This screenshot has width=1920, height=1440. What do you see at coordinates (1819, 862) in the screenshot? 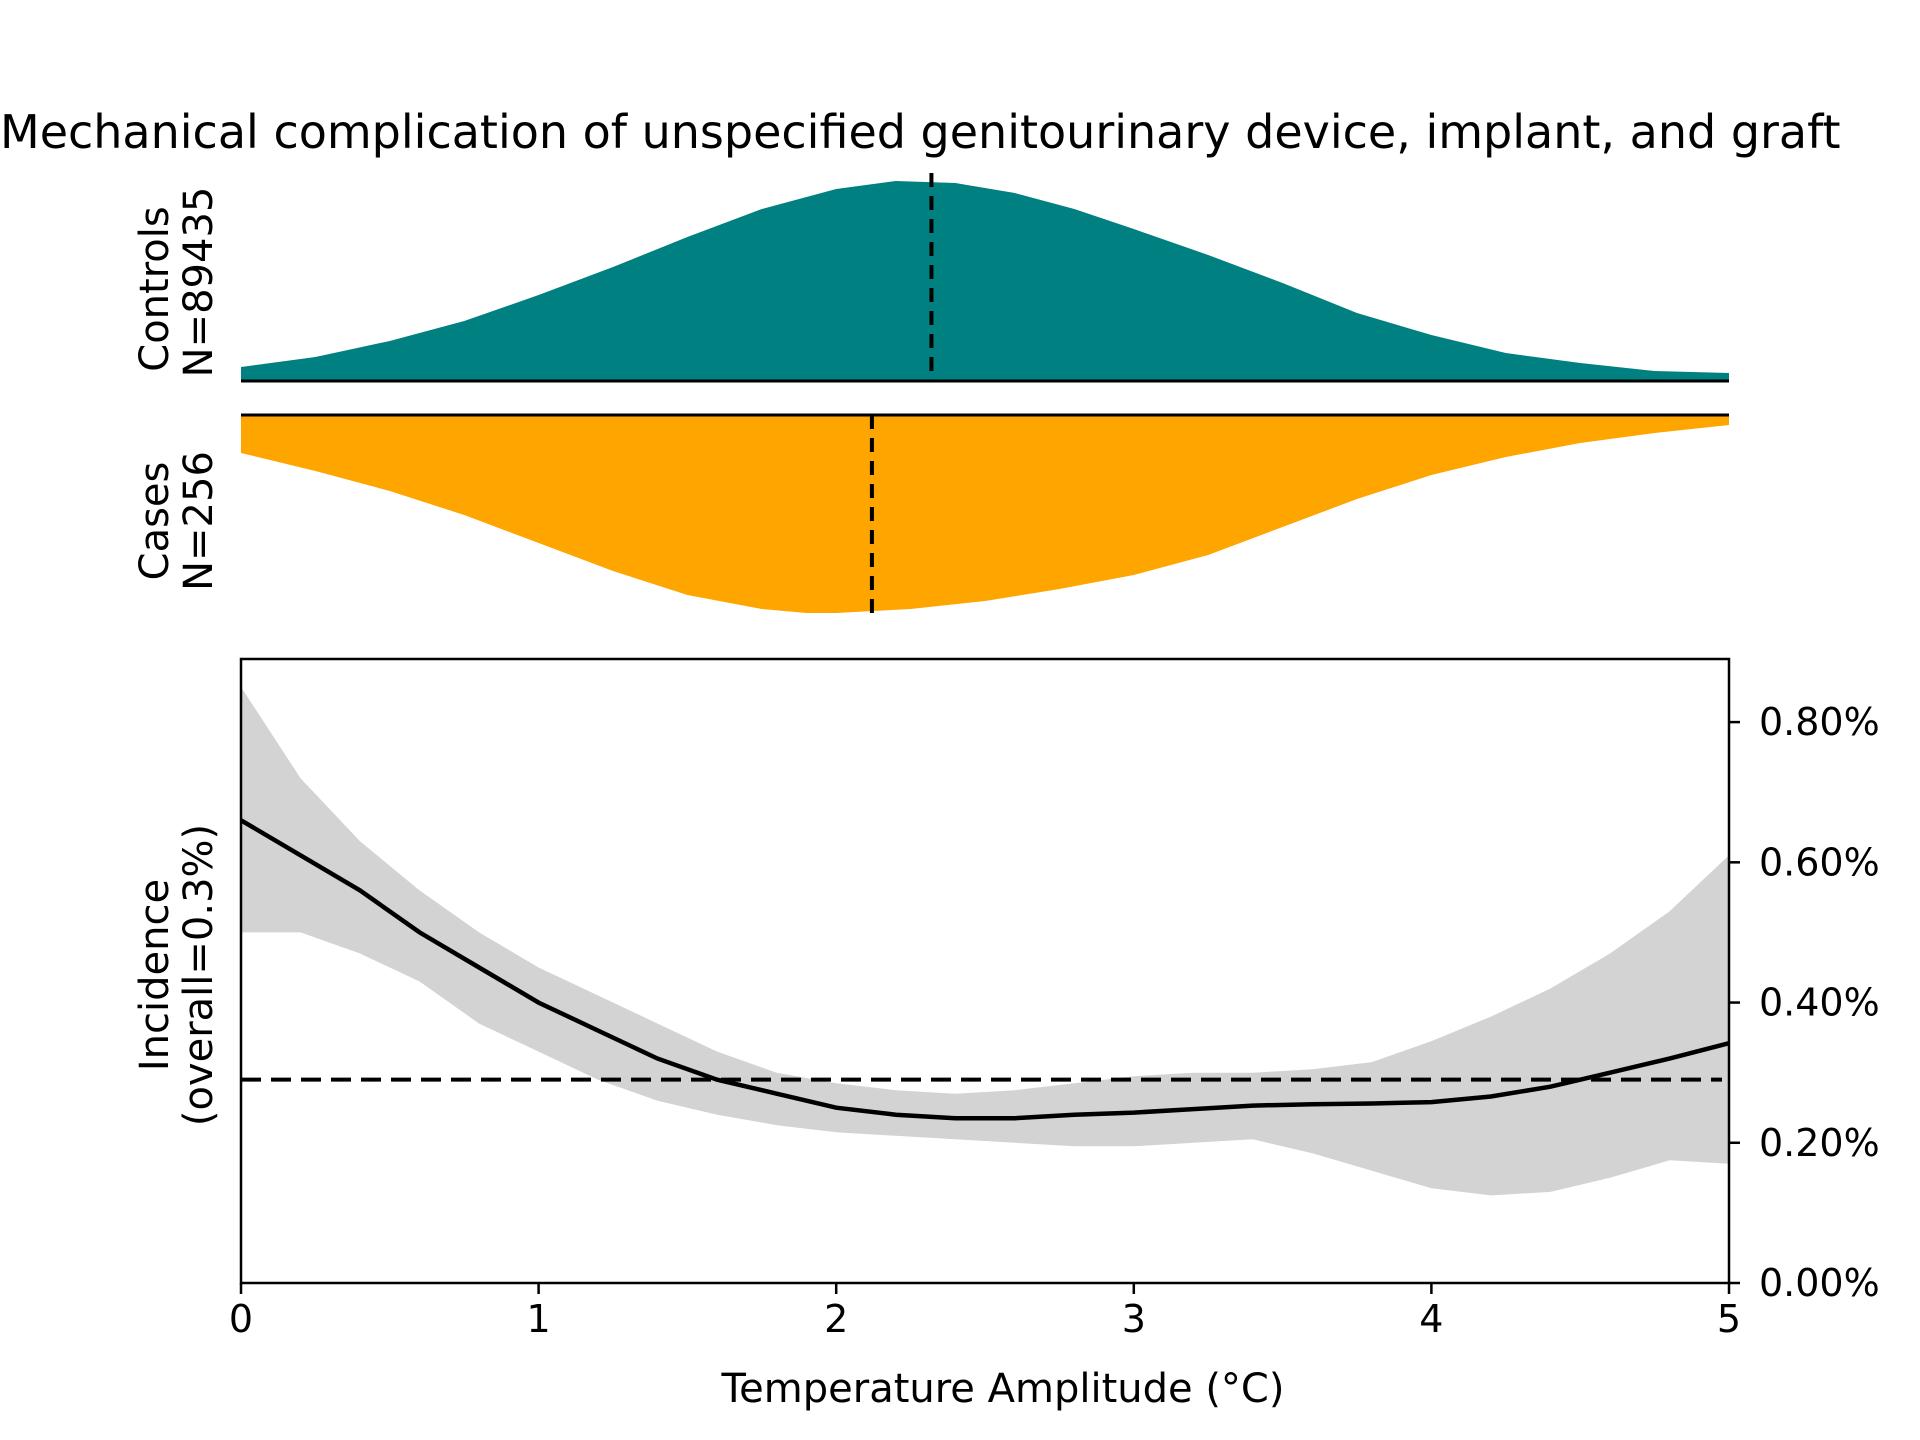
I see `y-tick-label: 0.60%` at bounding box center [1819, 862].